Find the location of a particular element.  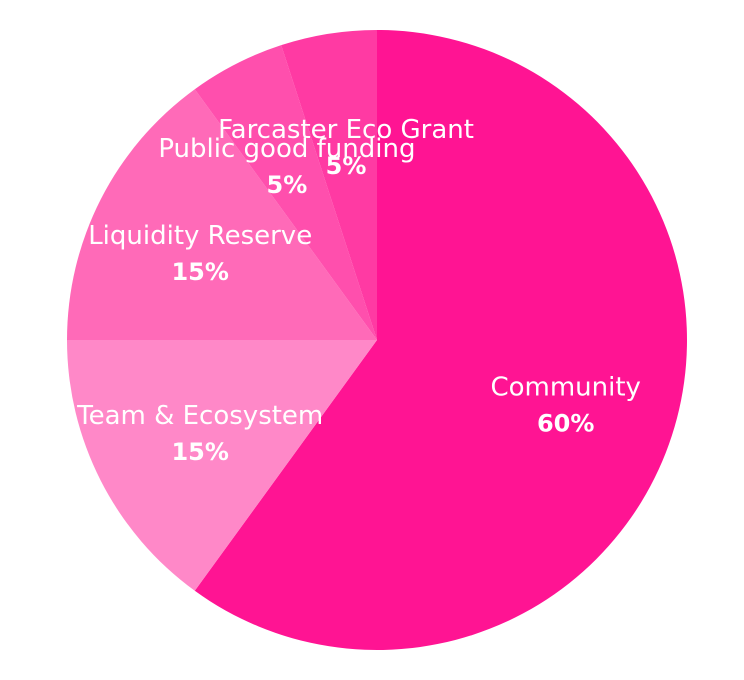

slice-label-farcaster-eco-grant: Farcaster Eco Grant is located at coordinates (346, 130).